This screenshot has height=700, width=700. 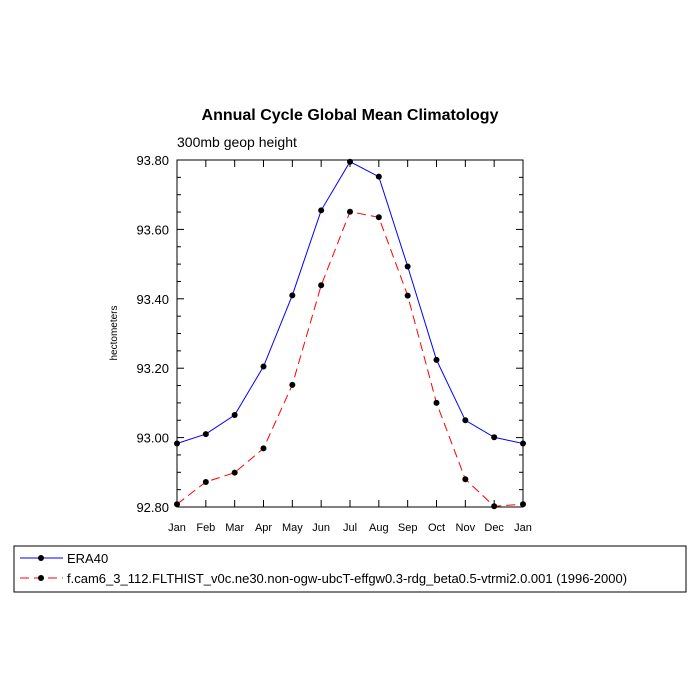 I want to click on x-tick-label: Aug, so click(x=379, y=528).